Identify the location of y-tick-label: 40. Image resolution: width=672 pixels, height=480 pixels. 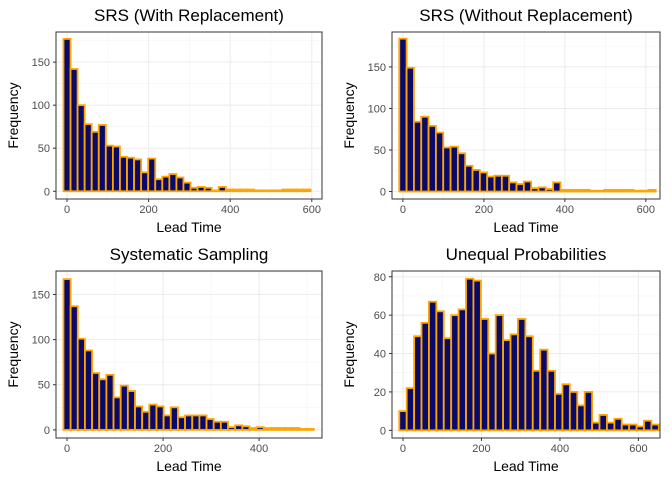
(380, 355).